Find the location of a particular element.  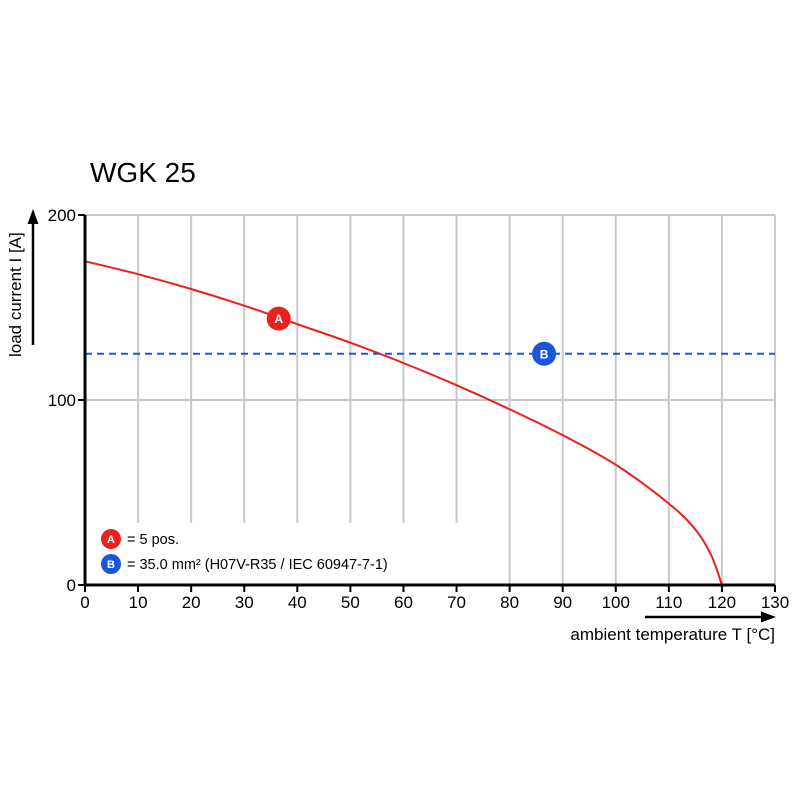

chart-title: WGK 25 is located at coordinates (143, 172).